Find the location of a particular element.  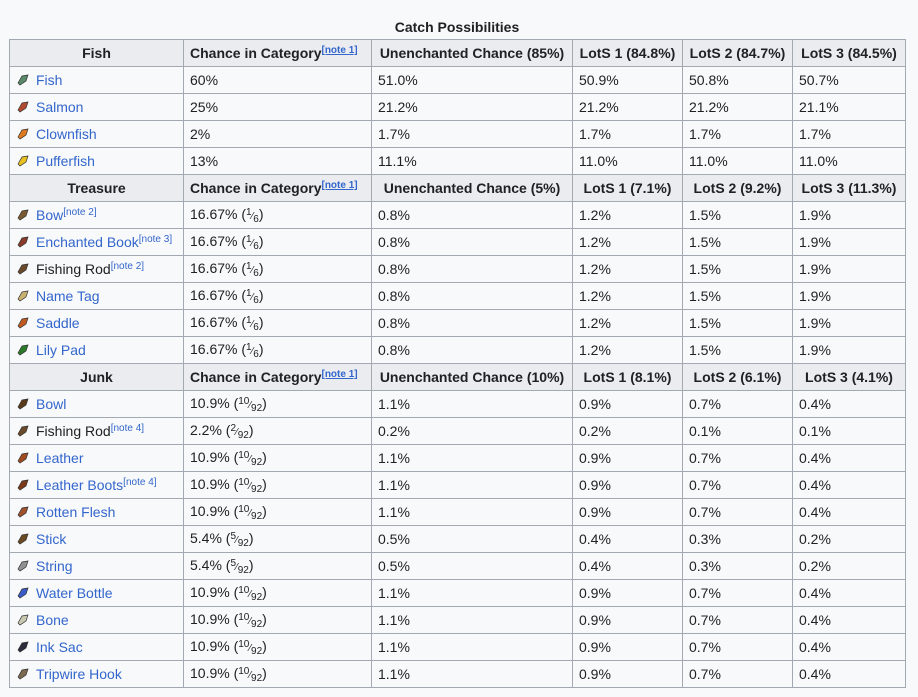

lots1-cell: 21.2% is located at coordinates (627, 107).